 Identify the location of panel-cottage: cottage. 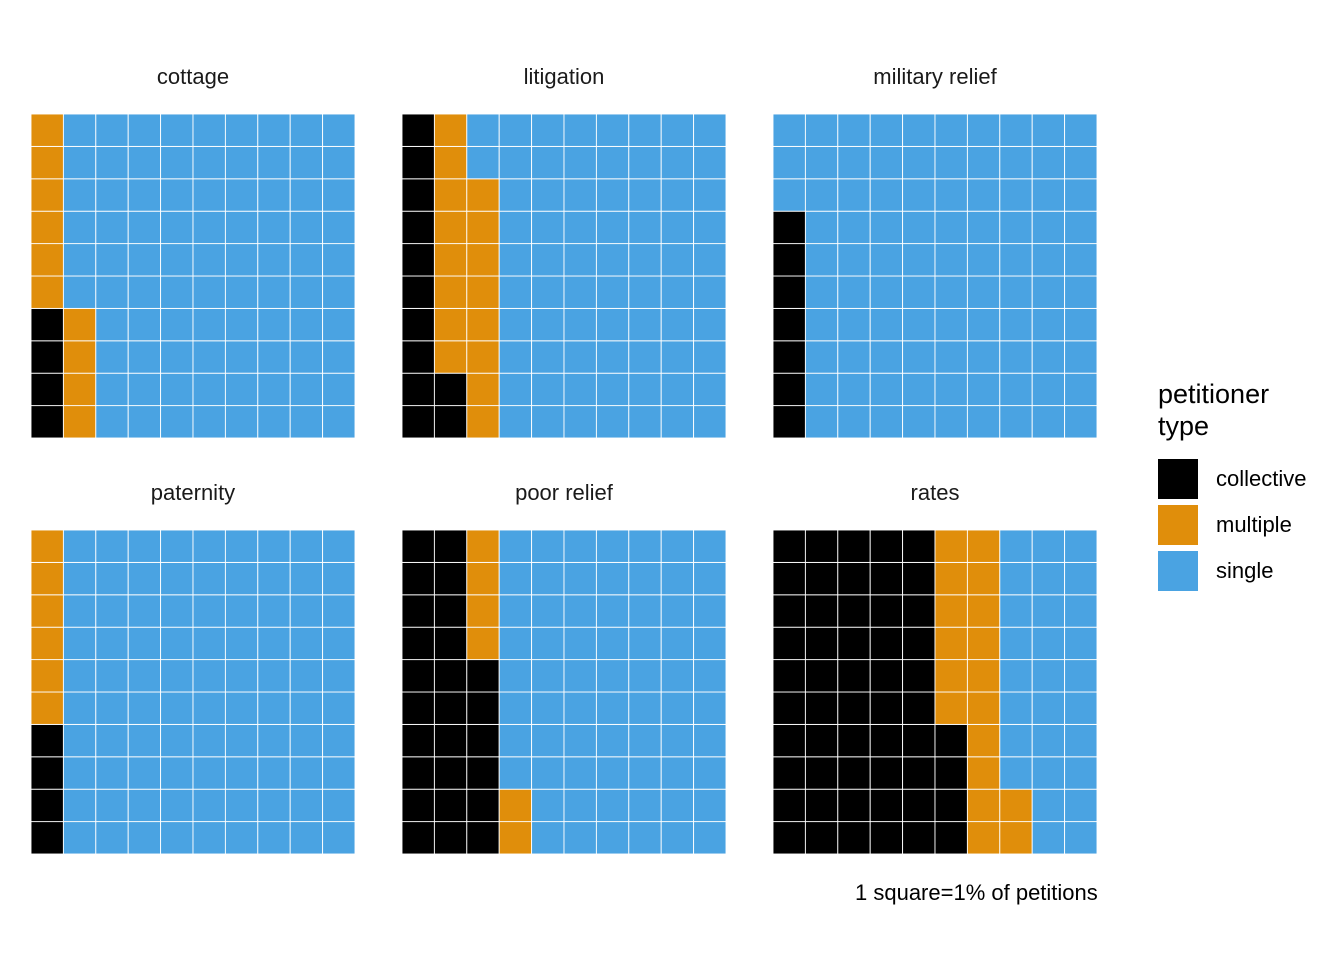
(193, 251).